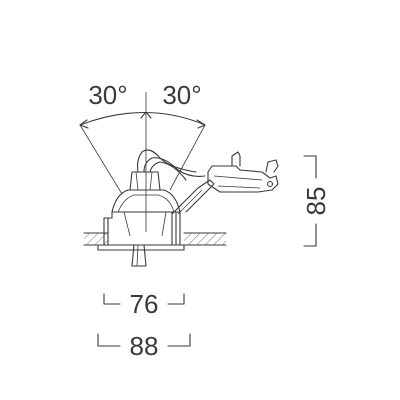  I want to click on angle-arc, so click(142, 118).